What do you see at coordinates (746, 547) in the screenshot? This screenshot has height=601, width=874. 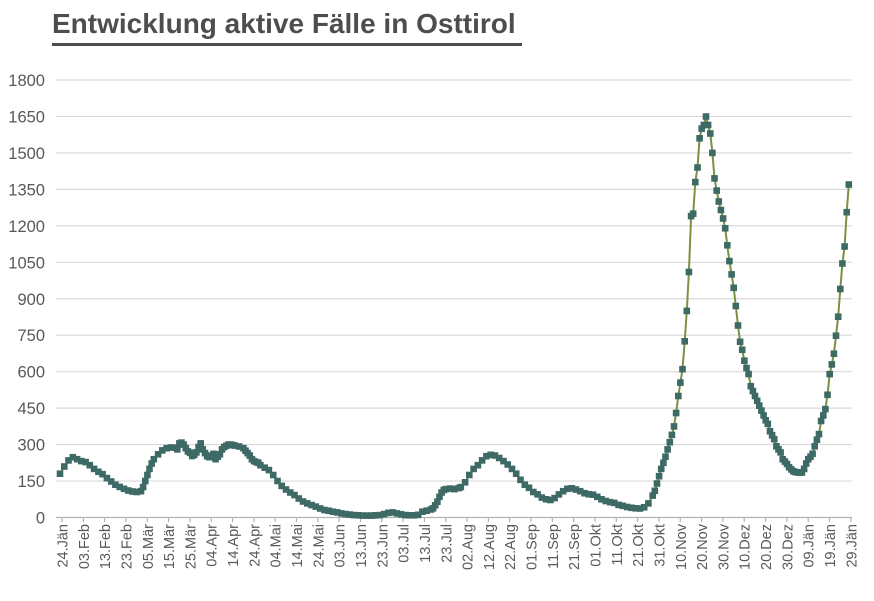 I see `x-tick-label: 10.Dez` at bounding box center [746, 547].